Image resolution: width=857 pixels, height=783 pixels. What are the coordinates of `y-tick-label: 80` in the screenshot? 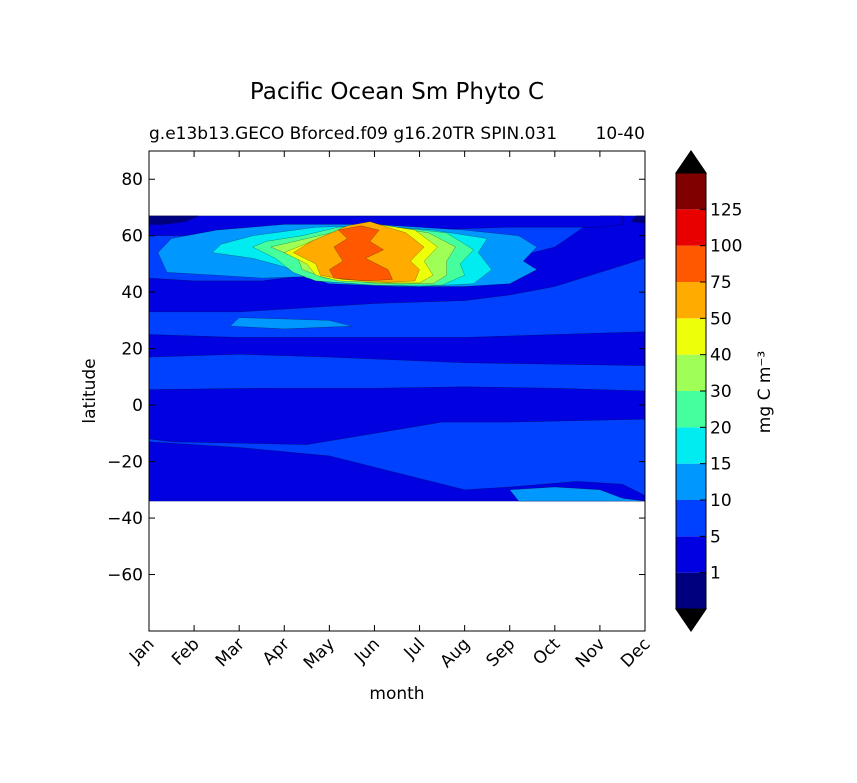 It's located at (132, 180).